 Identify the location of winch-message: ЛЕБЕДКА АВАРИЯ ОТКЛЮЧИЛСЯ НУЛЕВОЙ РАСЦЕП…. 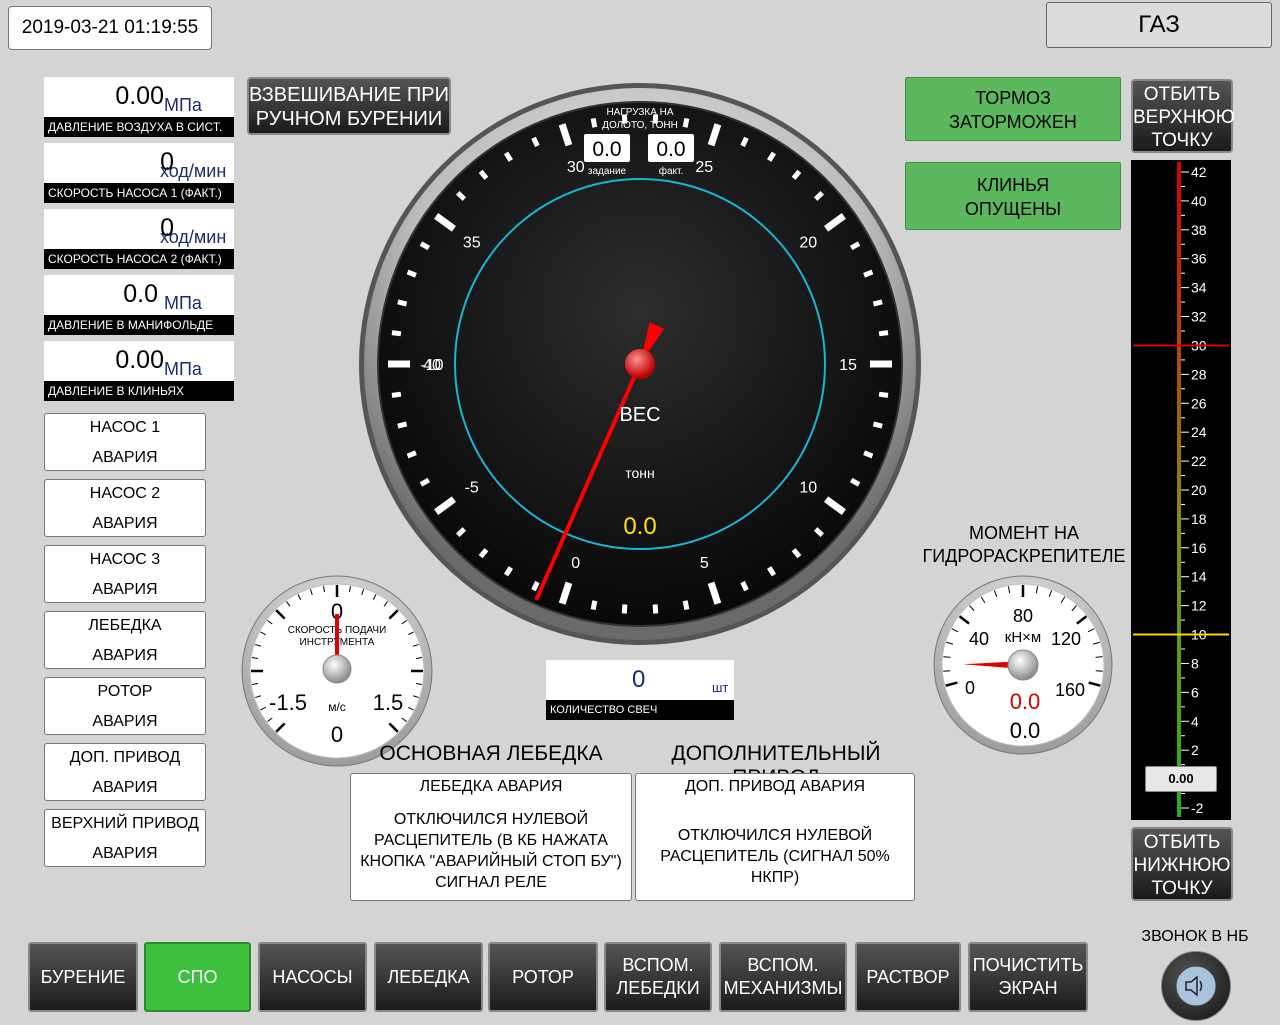
(491, 837).